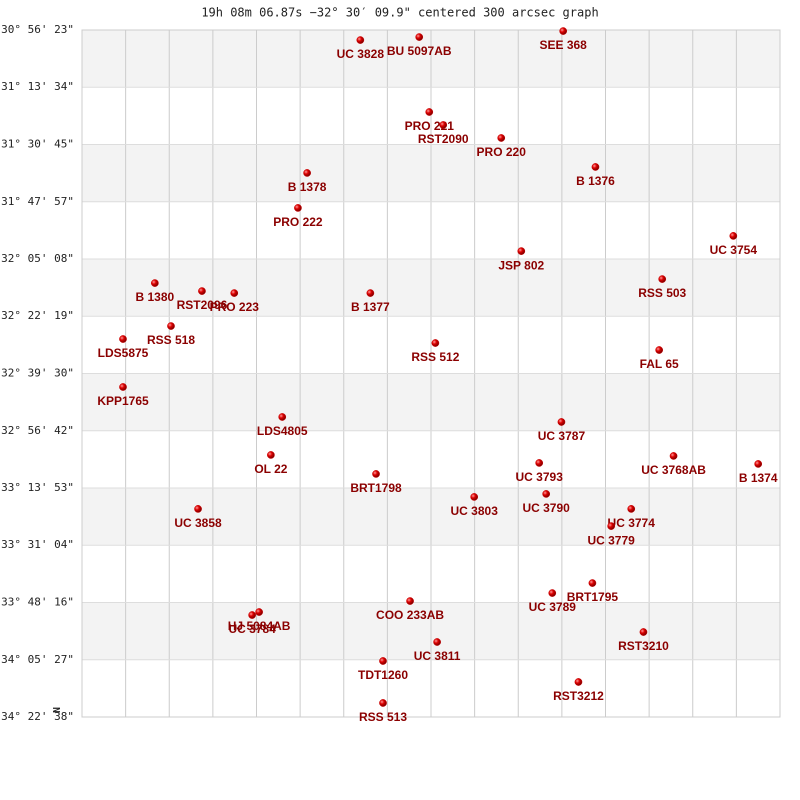  I want to click on star-label: B 1378, so click(307, 187).